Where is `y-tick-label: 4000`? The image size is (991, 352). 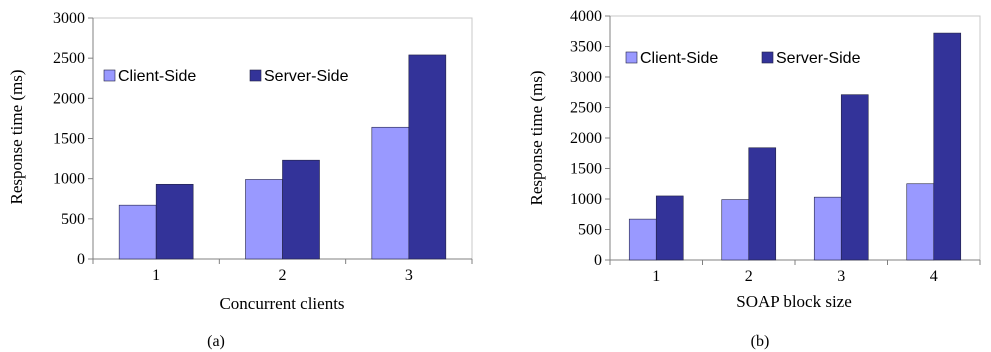 y-tick-label: 4000 is located at coordinates (586, 16).